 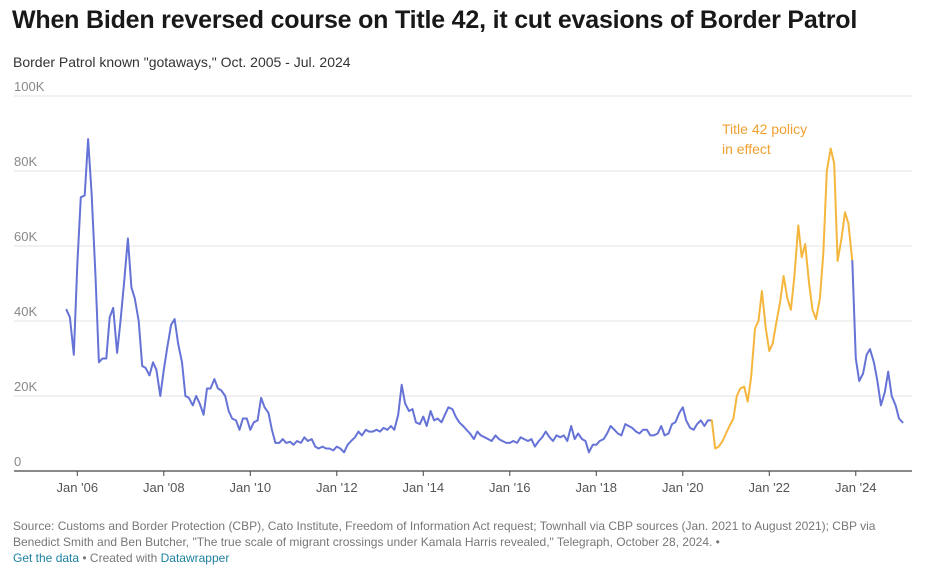 What do you see at coordinates (782, 298) in the screenshot?
I see `series-line-title42` at bounding box center [782, 298].